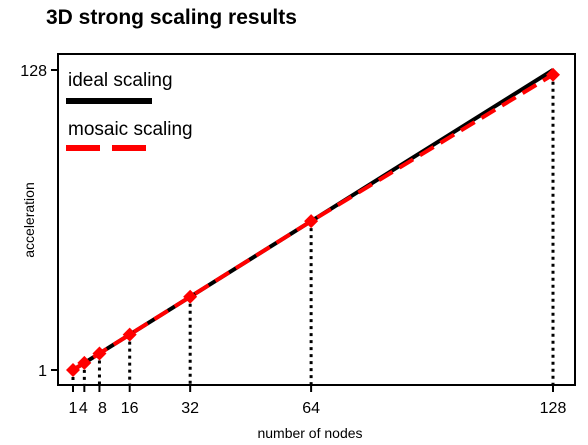  Describe the element at coordinates (553, 408) in the screenshot. I see `x-tick-label: 128` at that location.